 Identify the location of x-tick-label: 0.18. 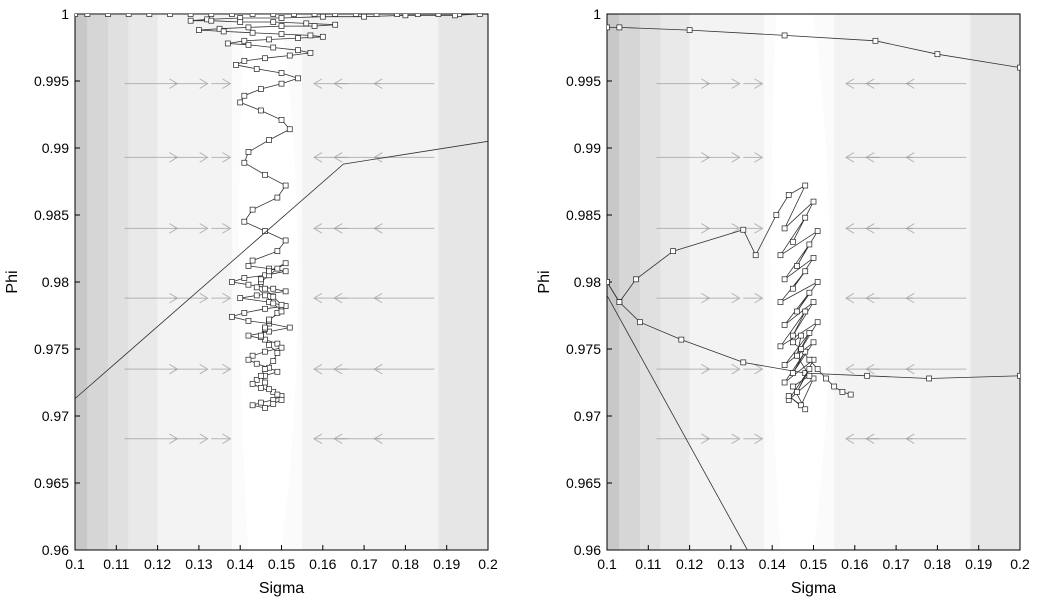
(405, 564).